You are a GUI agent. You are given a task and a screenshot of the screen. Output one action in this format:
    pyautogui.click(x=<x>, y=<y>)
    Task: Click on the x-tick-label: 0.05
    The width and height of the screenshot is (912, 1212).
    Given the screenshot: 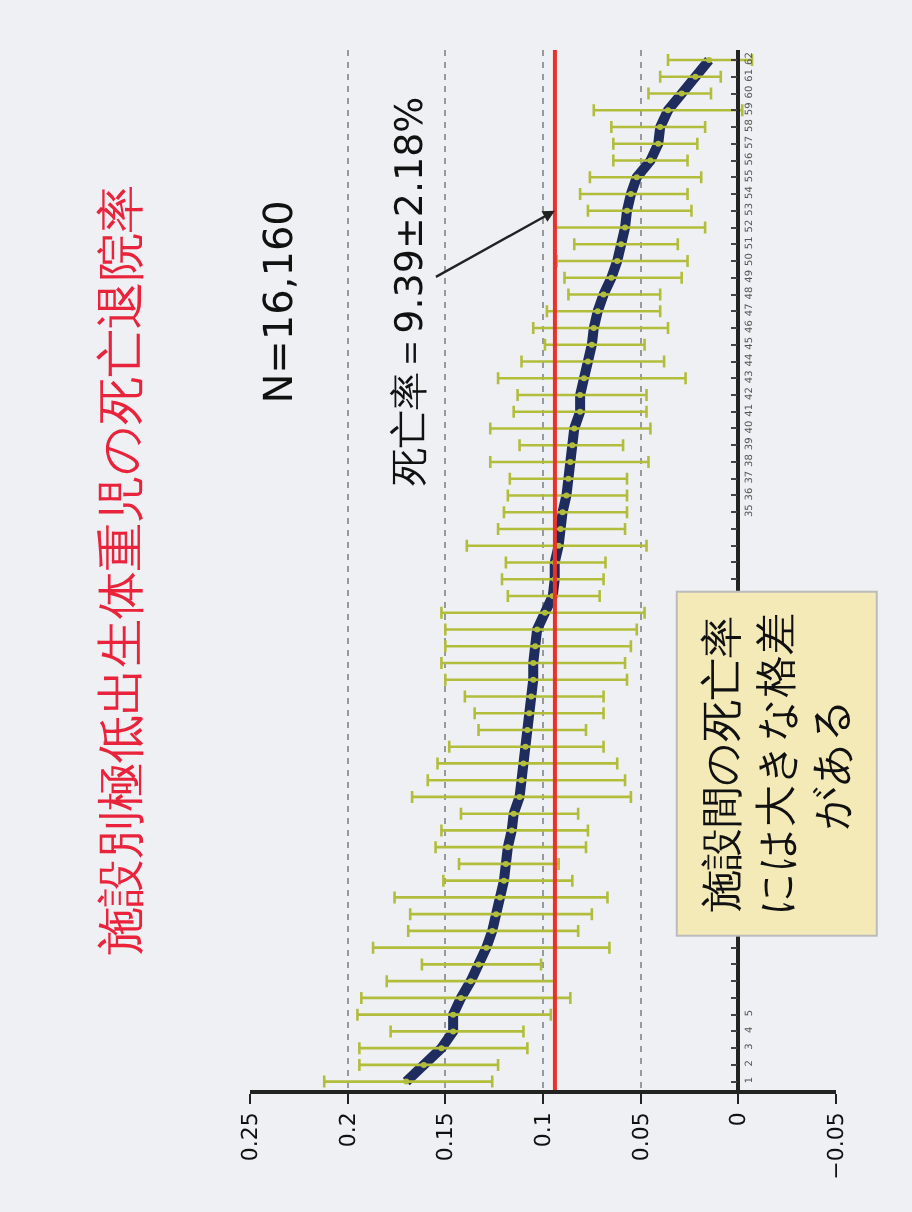 What is the action you would take?
    pyautogui.click(x=640, y=1137)
    